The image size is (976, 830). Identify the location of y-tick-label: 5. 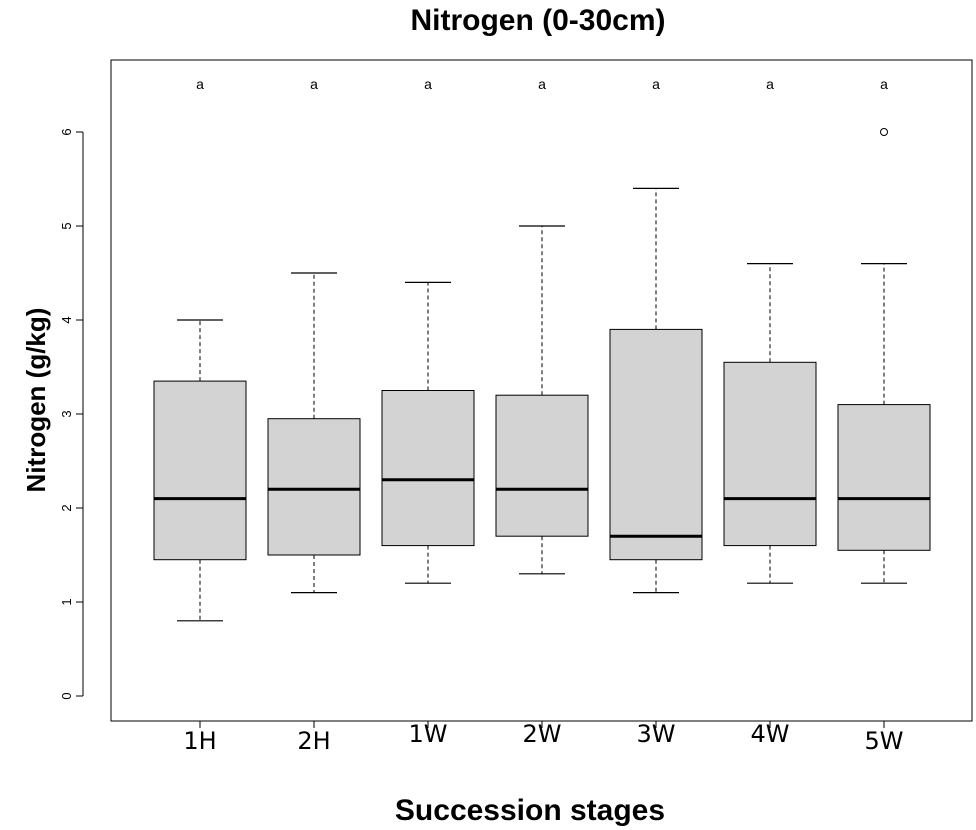
(66, 225).